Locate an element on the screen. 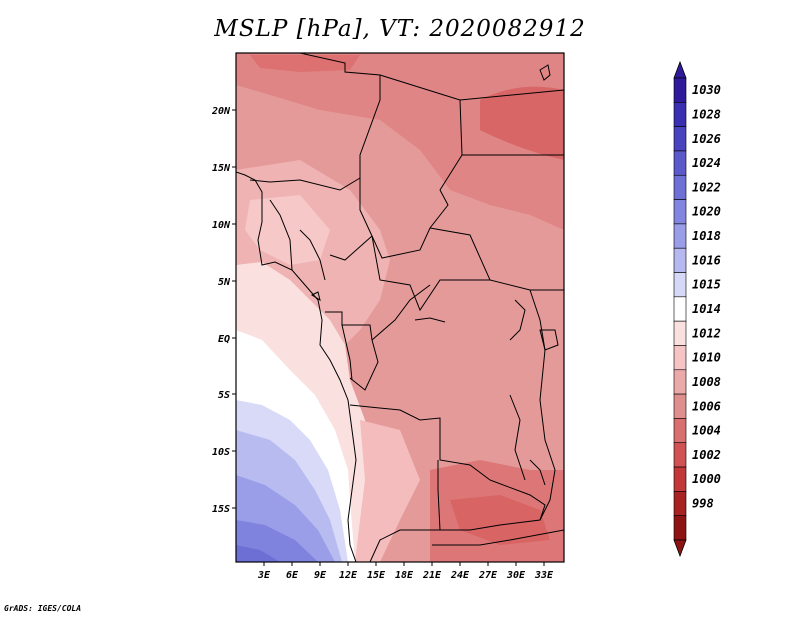  border-nigeria-cameroon is located at coordinates (351, 248).